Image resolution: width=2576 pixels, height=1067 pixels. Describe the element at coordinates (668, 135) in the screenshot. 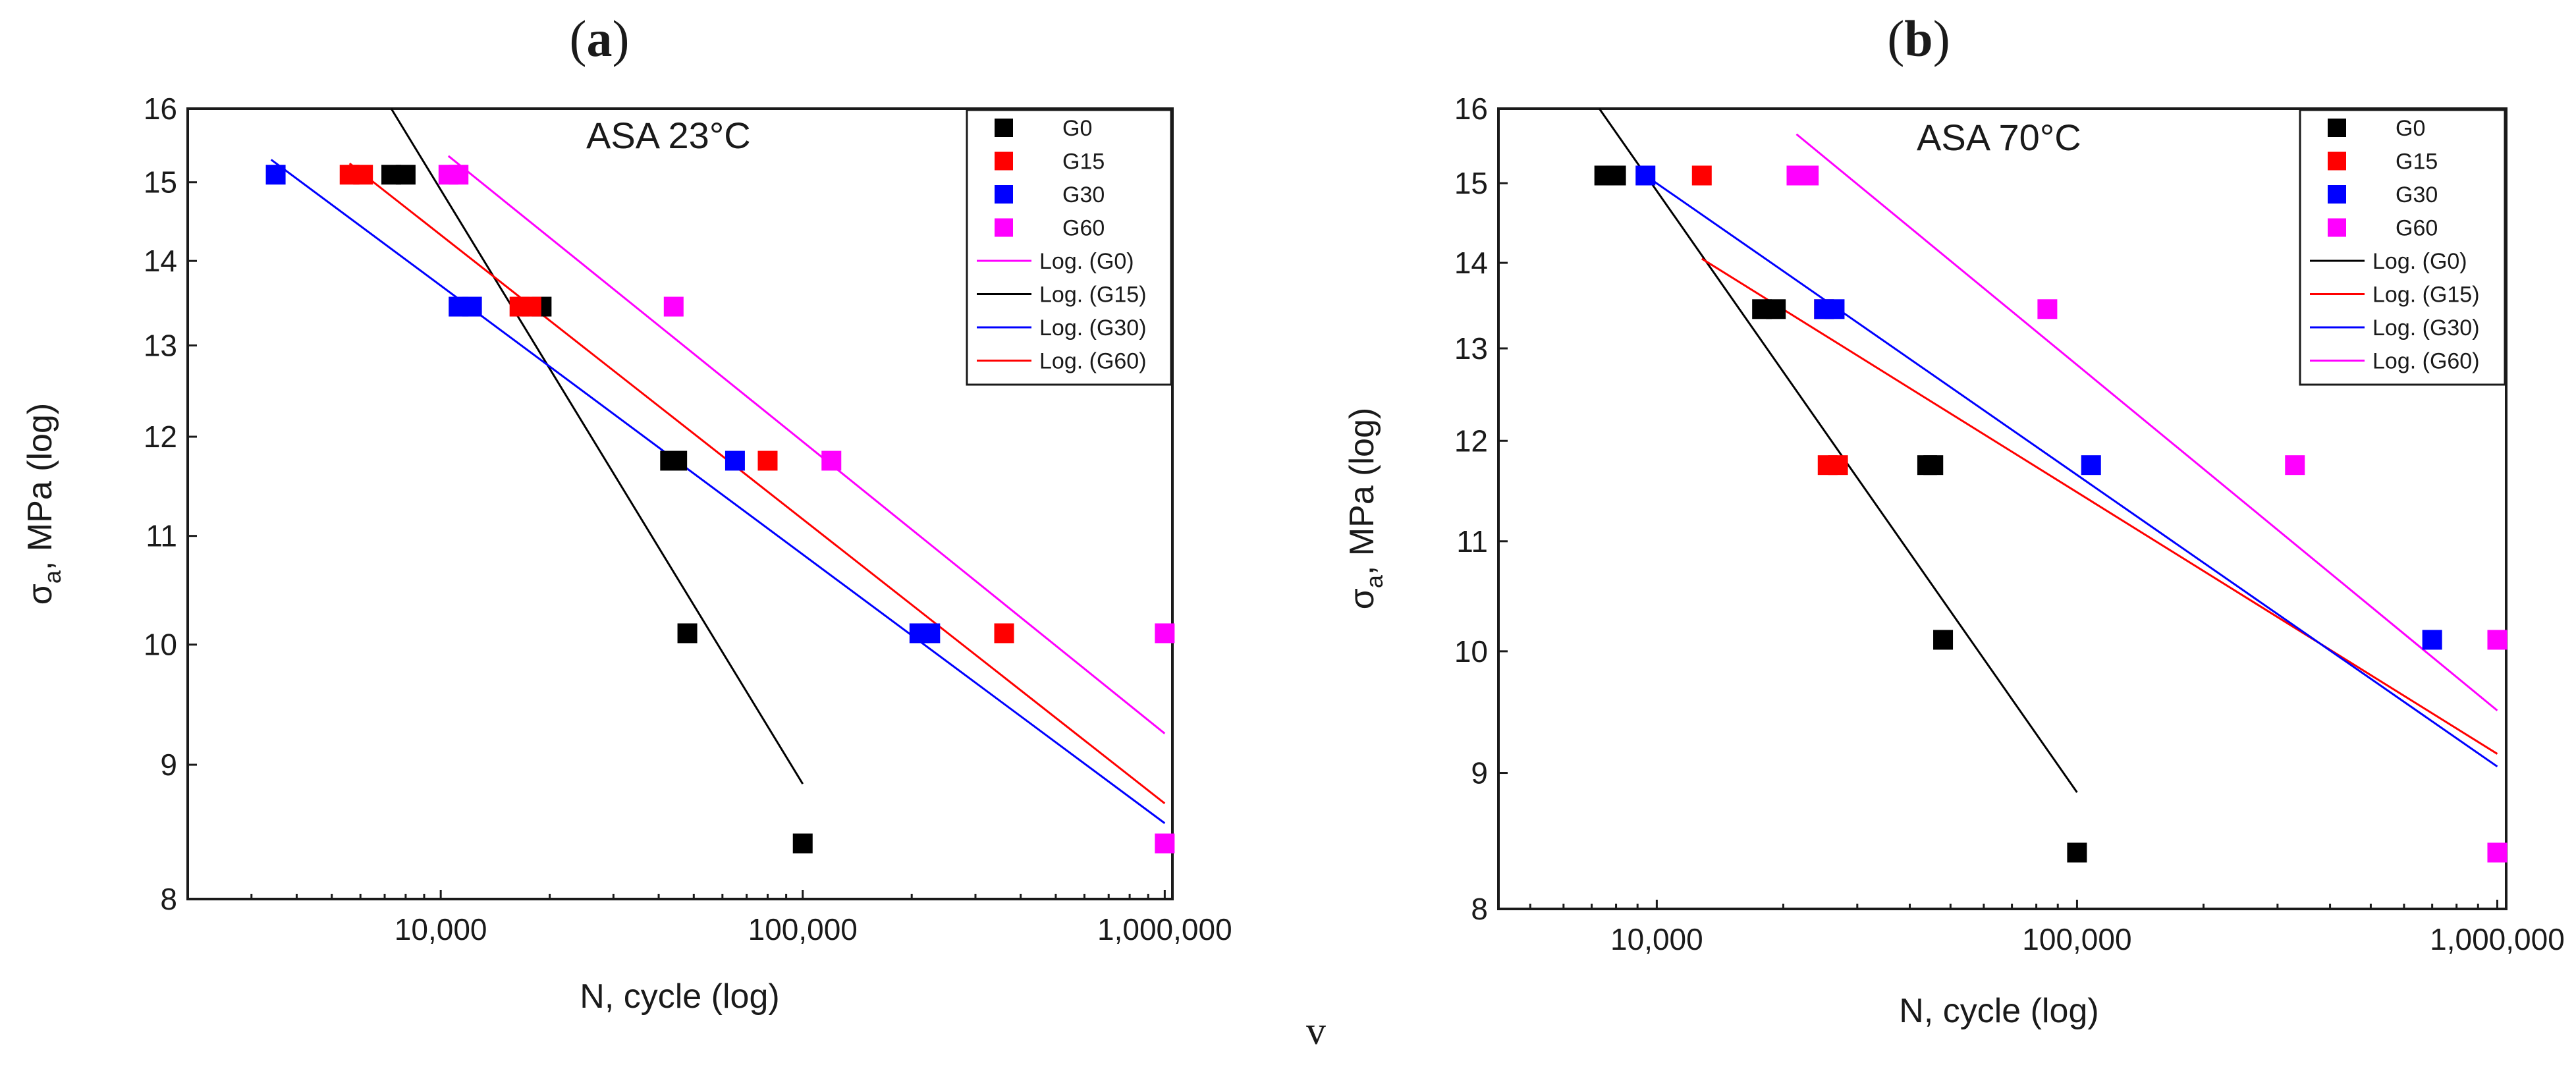

I see `annotation-a: ASA 23°C` at that location.